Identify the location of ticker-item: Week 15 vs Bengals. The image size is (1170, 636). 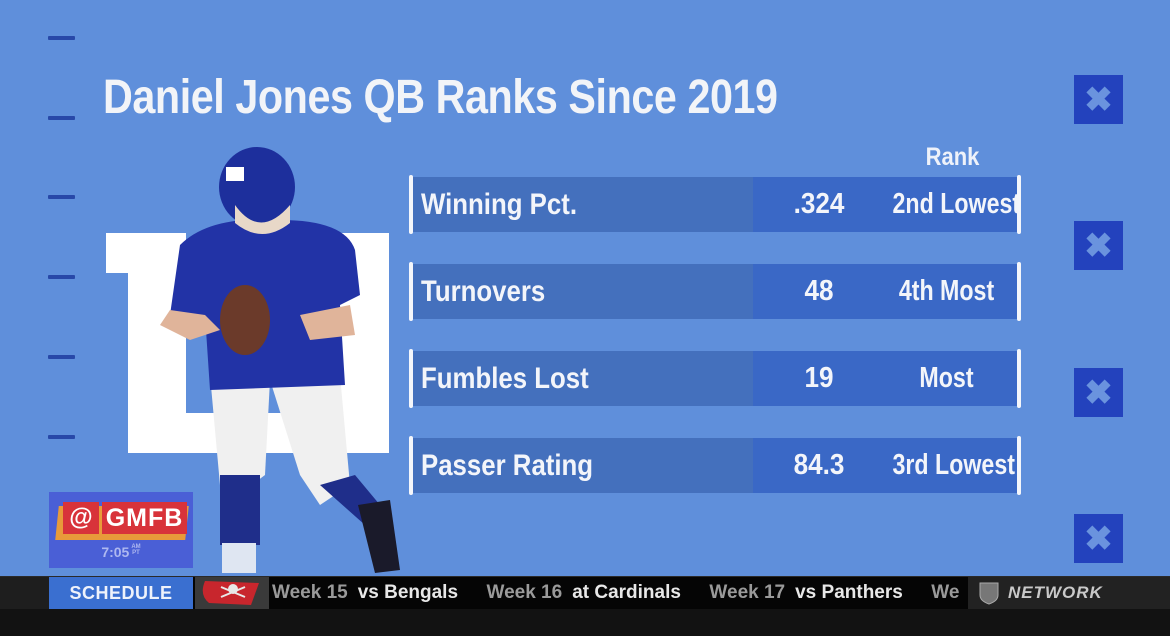
(365, 592).